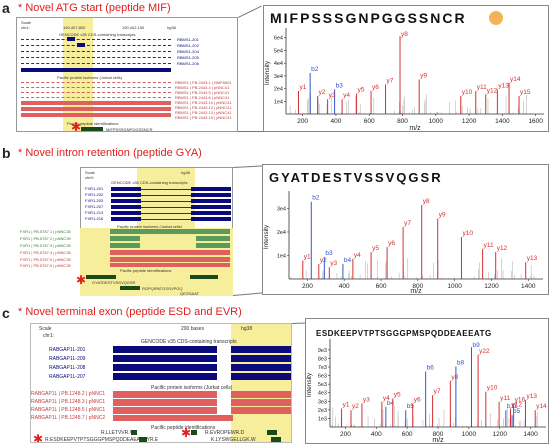  I want to click on ion-label: y14, so click(515, 79).